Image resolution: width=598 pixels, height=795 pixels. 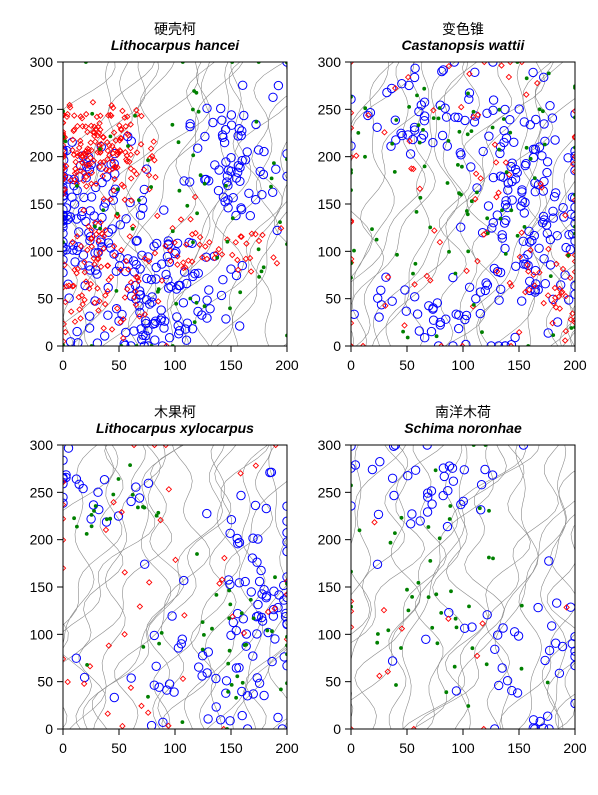 What do you see at coordinates (231, 748) in the screenshot?
I see `x-tick-label: 150` at bounding box center [231, 748].